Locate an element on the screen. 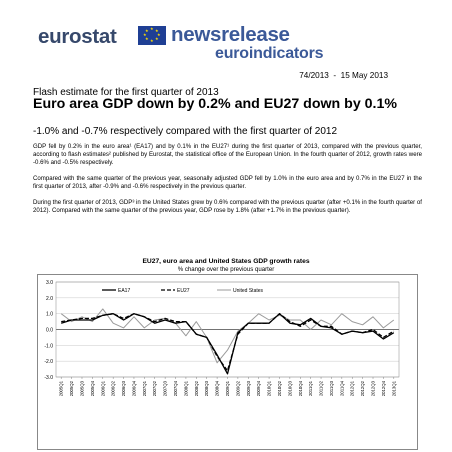 This screenshot has height=452, width=452. x-tick-label: 2011Q3 is located at coordinates (331, 388).